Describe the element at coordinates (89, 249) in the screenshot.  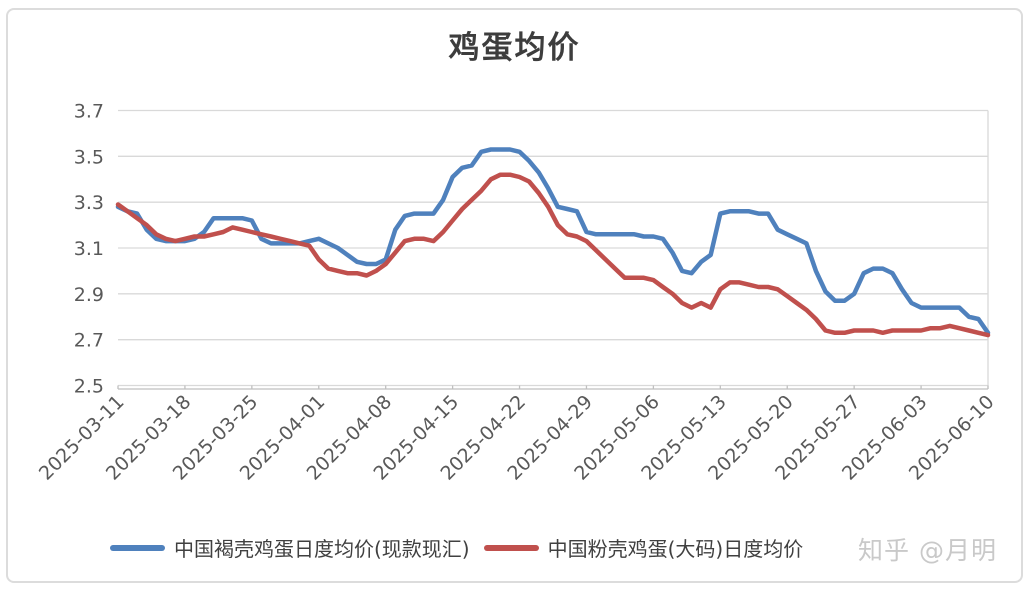
I see `y-axis-label: 3.1` at that location.